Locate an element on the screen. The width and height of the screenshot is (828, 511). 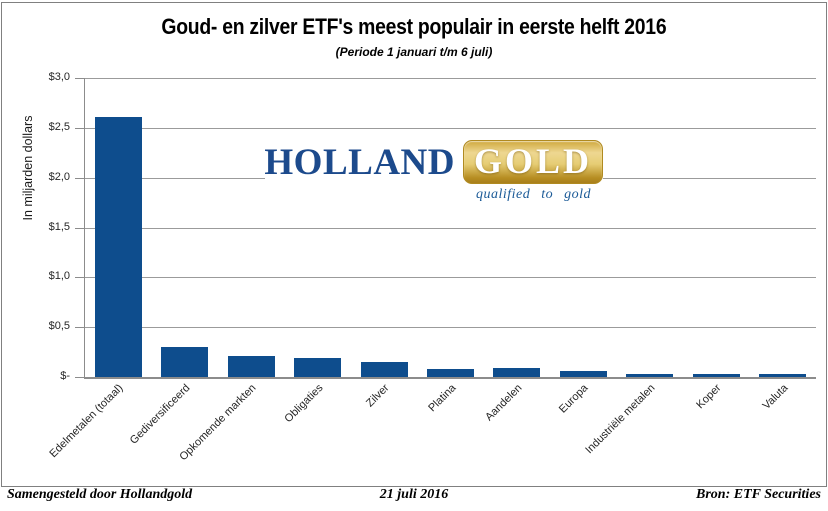
footer-date: 21 juli 2016 is located at coordinates (414, 494).